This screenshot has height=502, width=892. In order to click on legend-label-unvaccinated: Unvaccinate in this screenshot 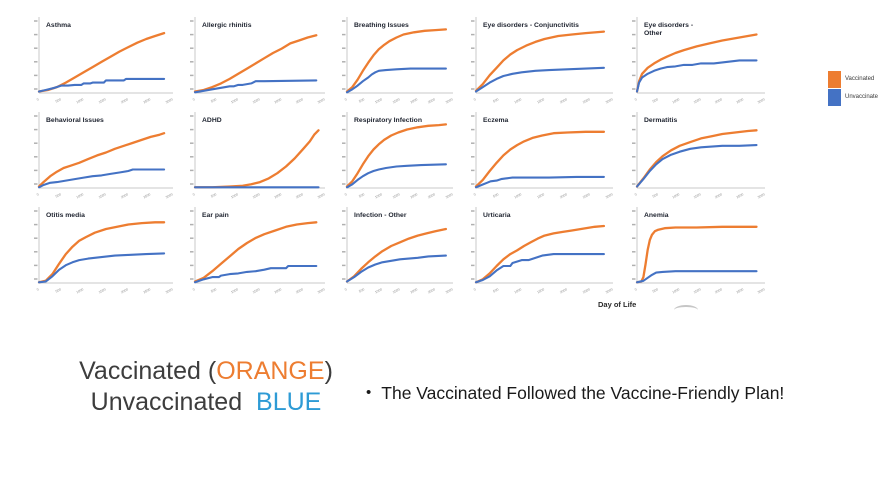, I will do `click(862, 97)`.